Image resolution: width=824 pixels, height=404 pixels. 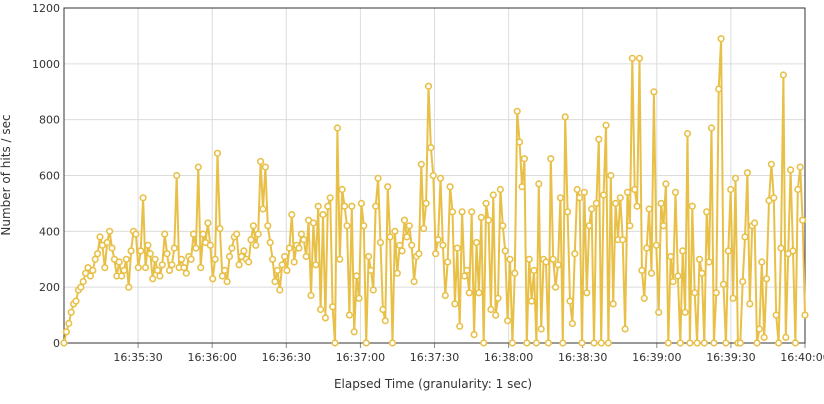 I want to click on x-tick-label: 16:36:30, so click(x=286, y=357).